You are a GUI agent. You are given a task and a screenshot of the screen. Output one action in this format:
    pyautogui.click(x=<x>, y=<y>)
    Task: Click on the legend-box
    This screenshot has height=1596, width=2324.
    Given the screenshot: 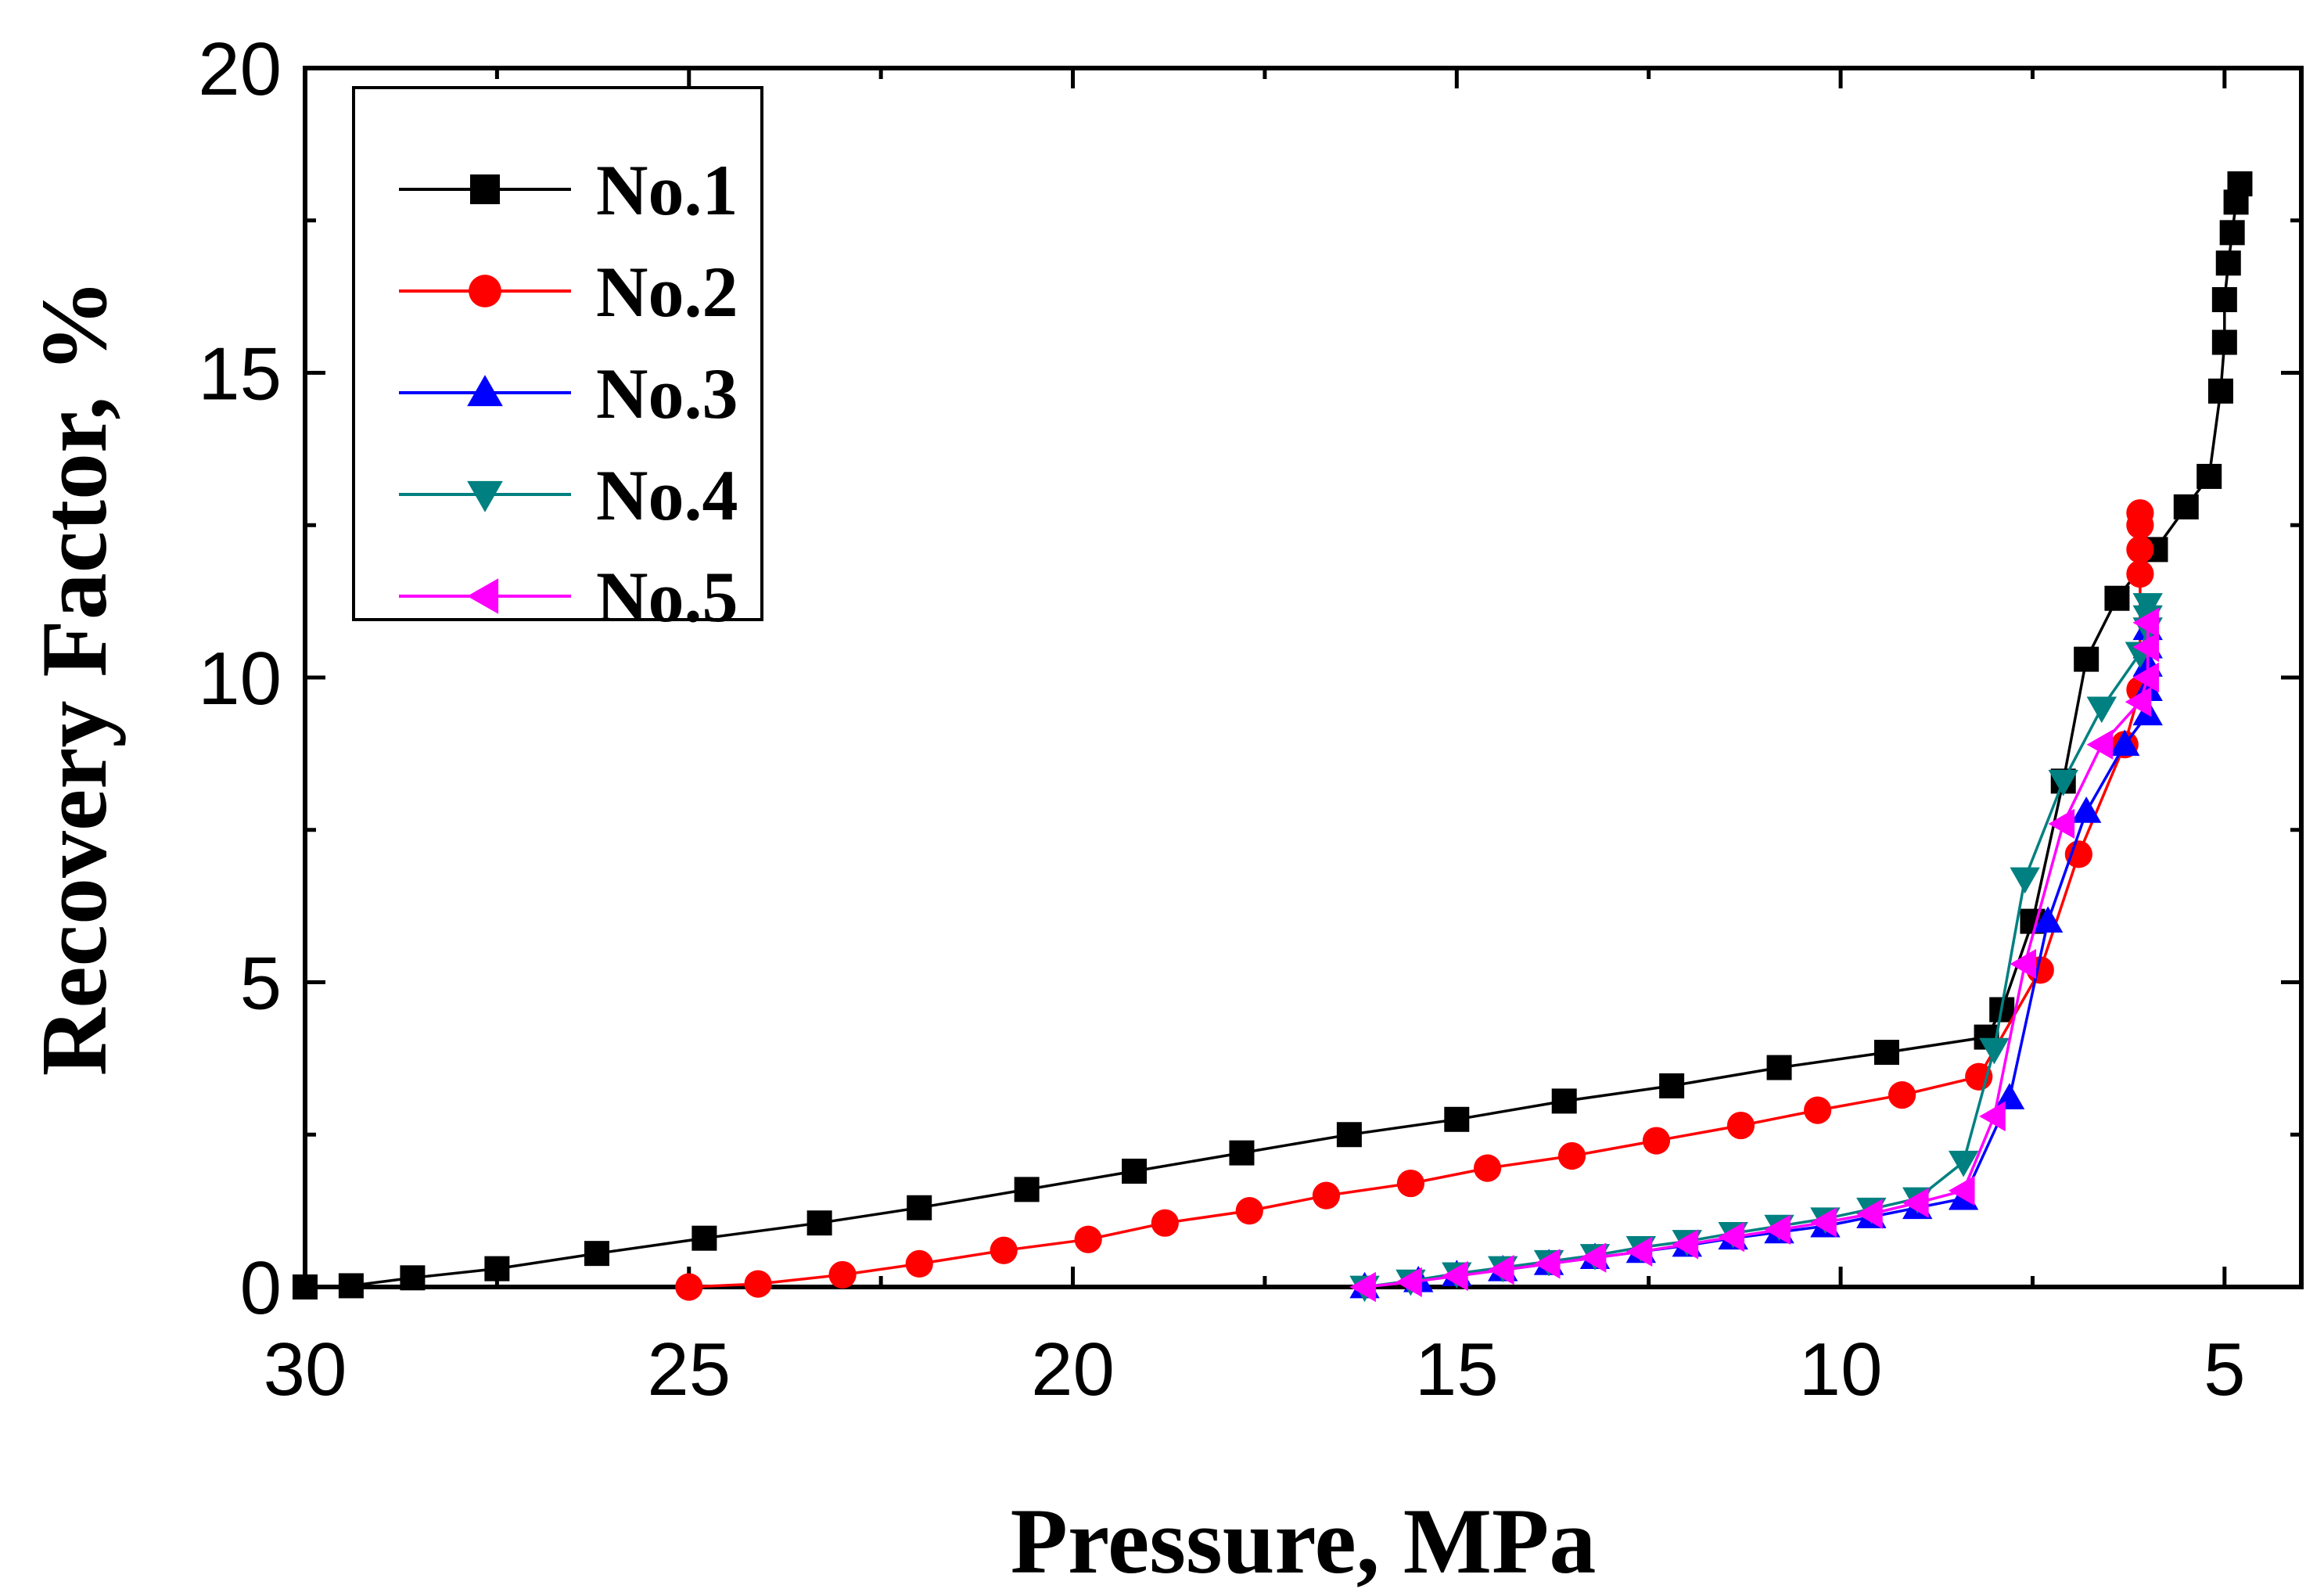 What is the action you would take?
    pyautogui.click(x=558, y=353)
    